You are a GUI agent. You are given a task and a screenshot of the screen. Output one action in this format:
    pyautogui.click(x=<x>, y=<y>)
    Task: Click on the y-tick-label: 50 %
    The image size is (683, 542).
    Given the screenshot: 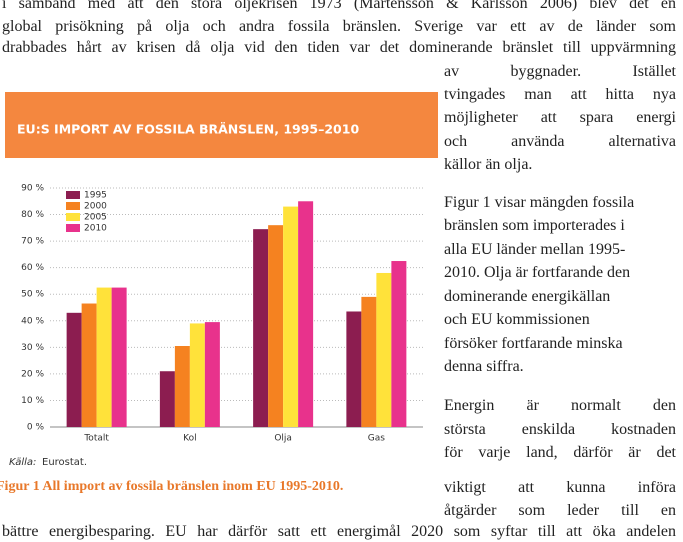 What is the action you would take?
    pyautogui.click(x=32, y=295)
    